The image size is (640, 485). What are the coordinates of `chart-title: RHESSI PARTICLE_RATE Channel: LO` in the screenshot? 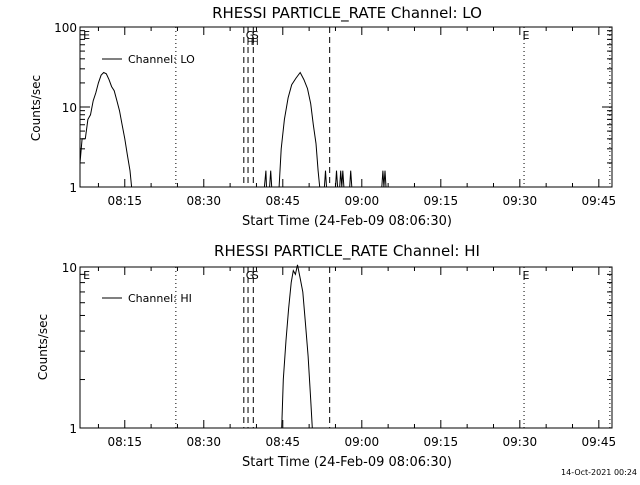 It's located at (347, 13).